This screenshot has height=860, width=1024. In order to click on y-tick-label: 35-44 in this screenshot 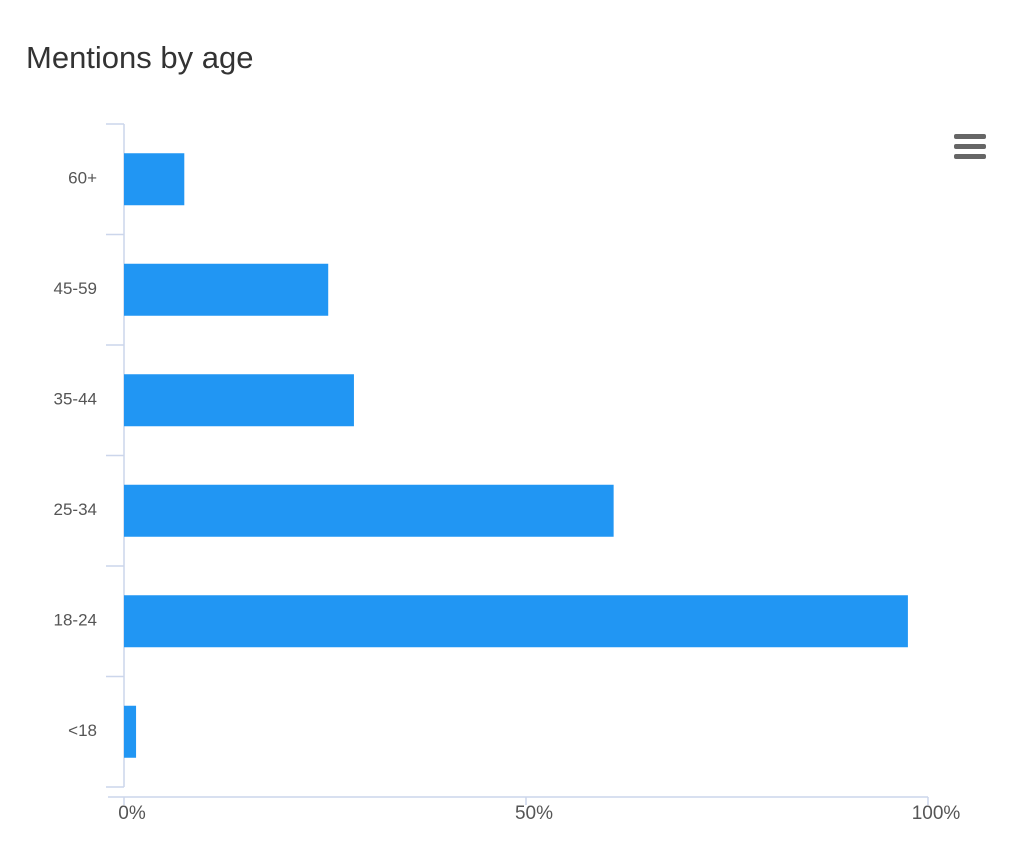, I will do `click(75, 399)`.